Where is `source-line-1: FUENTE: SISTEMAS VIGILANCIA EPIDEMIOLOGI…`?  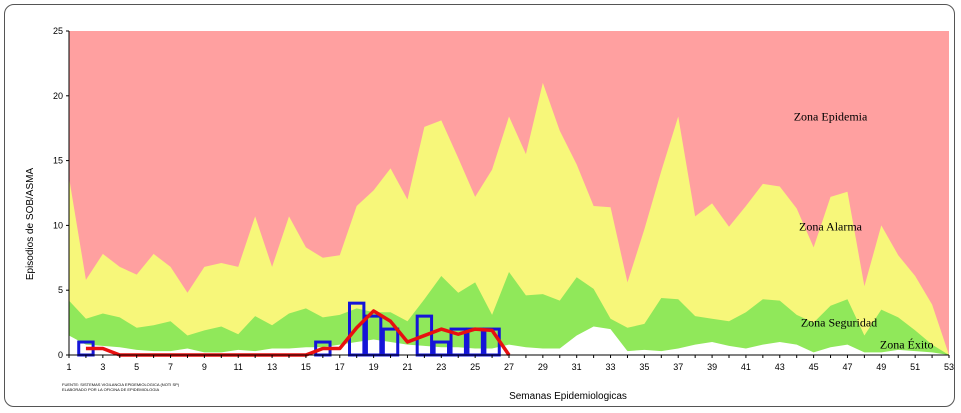 source-line-1: FUENTE: SISTEMAS VIGILANCIA EPIDEMIOLOGI… is located at coordinates (121, 384).